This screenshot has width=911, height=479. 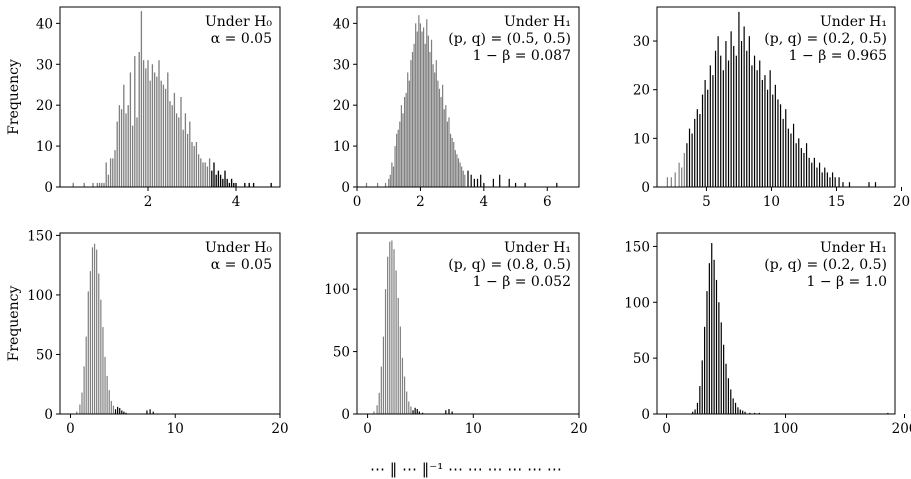 What do you see at coordinates (345, 415) in the screenshot?
I see `y-tick-label: 0` at bounding box center [345, 415].